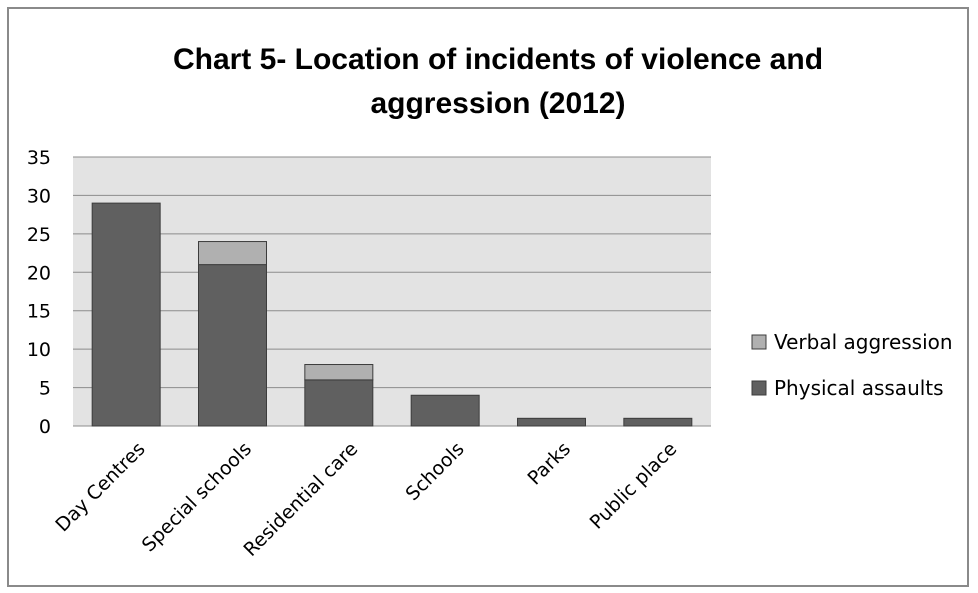 Image resolution: width=978 pixels, height=593 pixels. I want to click on y-tick-label: 15, so click(39, 312).